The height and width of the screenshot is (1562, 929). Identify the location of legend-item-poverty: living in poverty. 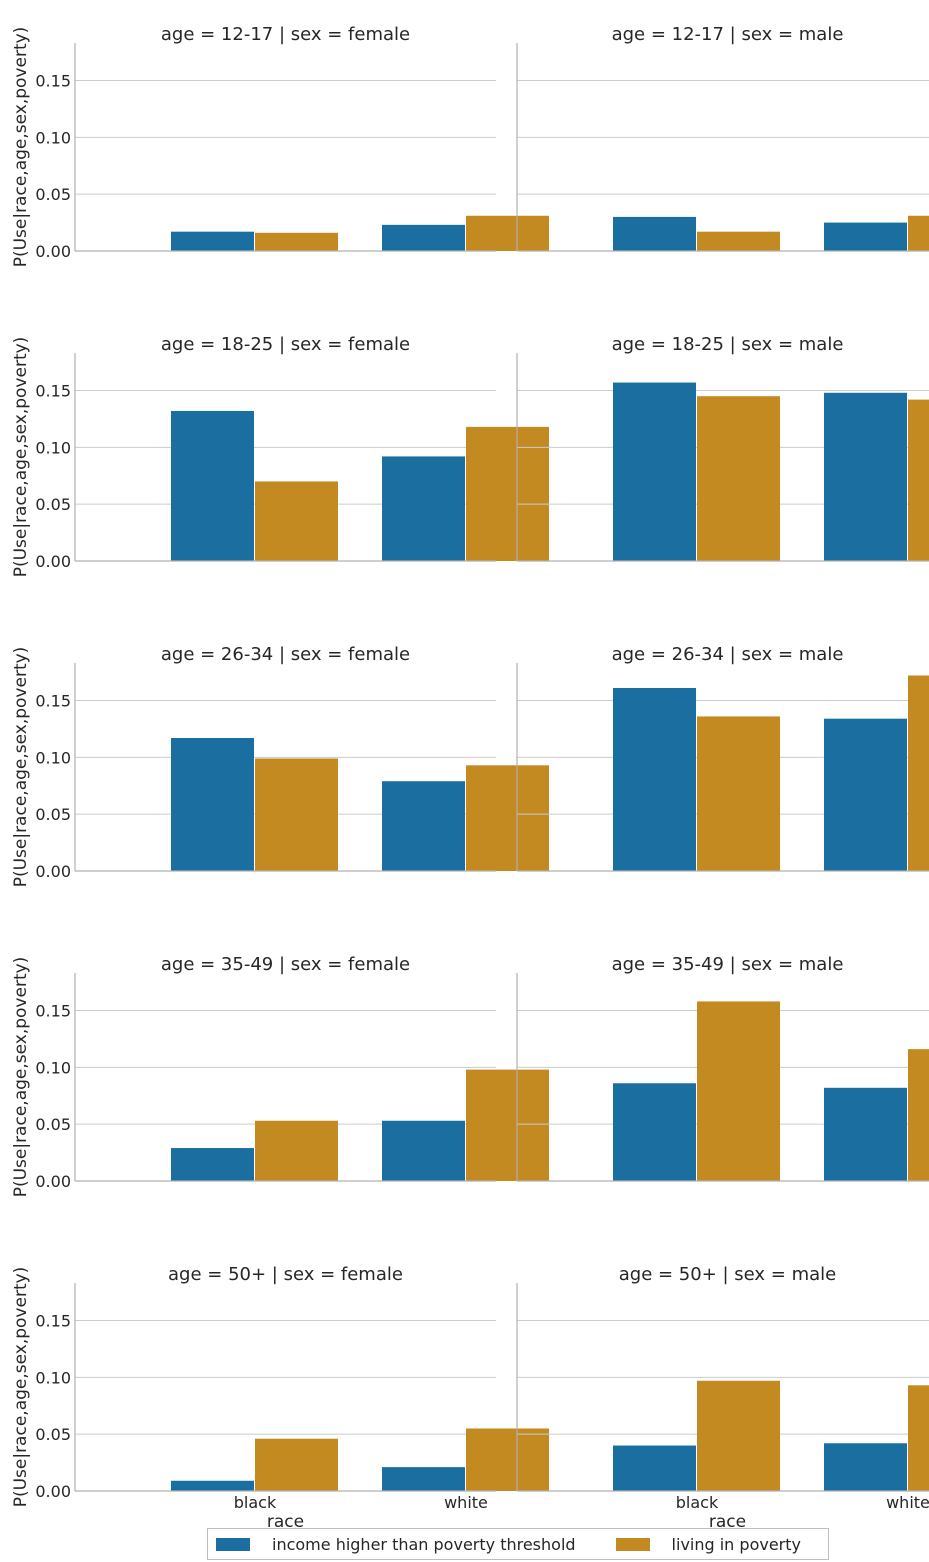
(704, 1544).